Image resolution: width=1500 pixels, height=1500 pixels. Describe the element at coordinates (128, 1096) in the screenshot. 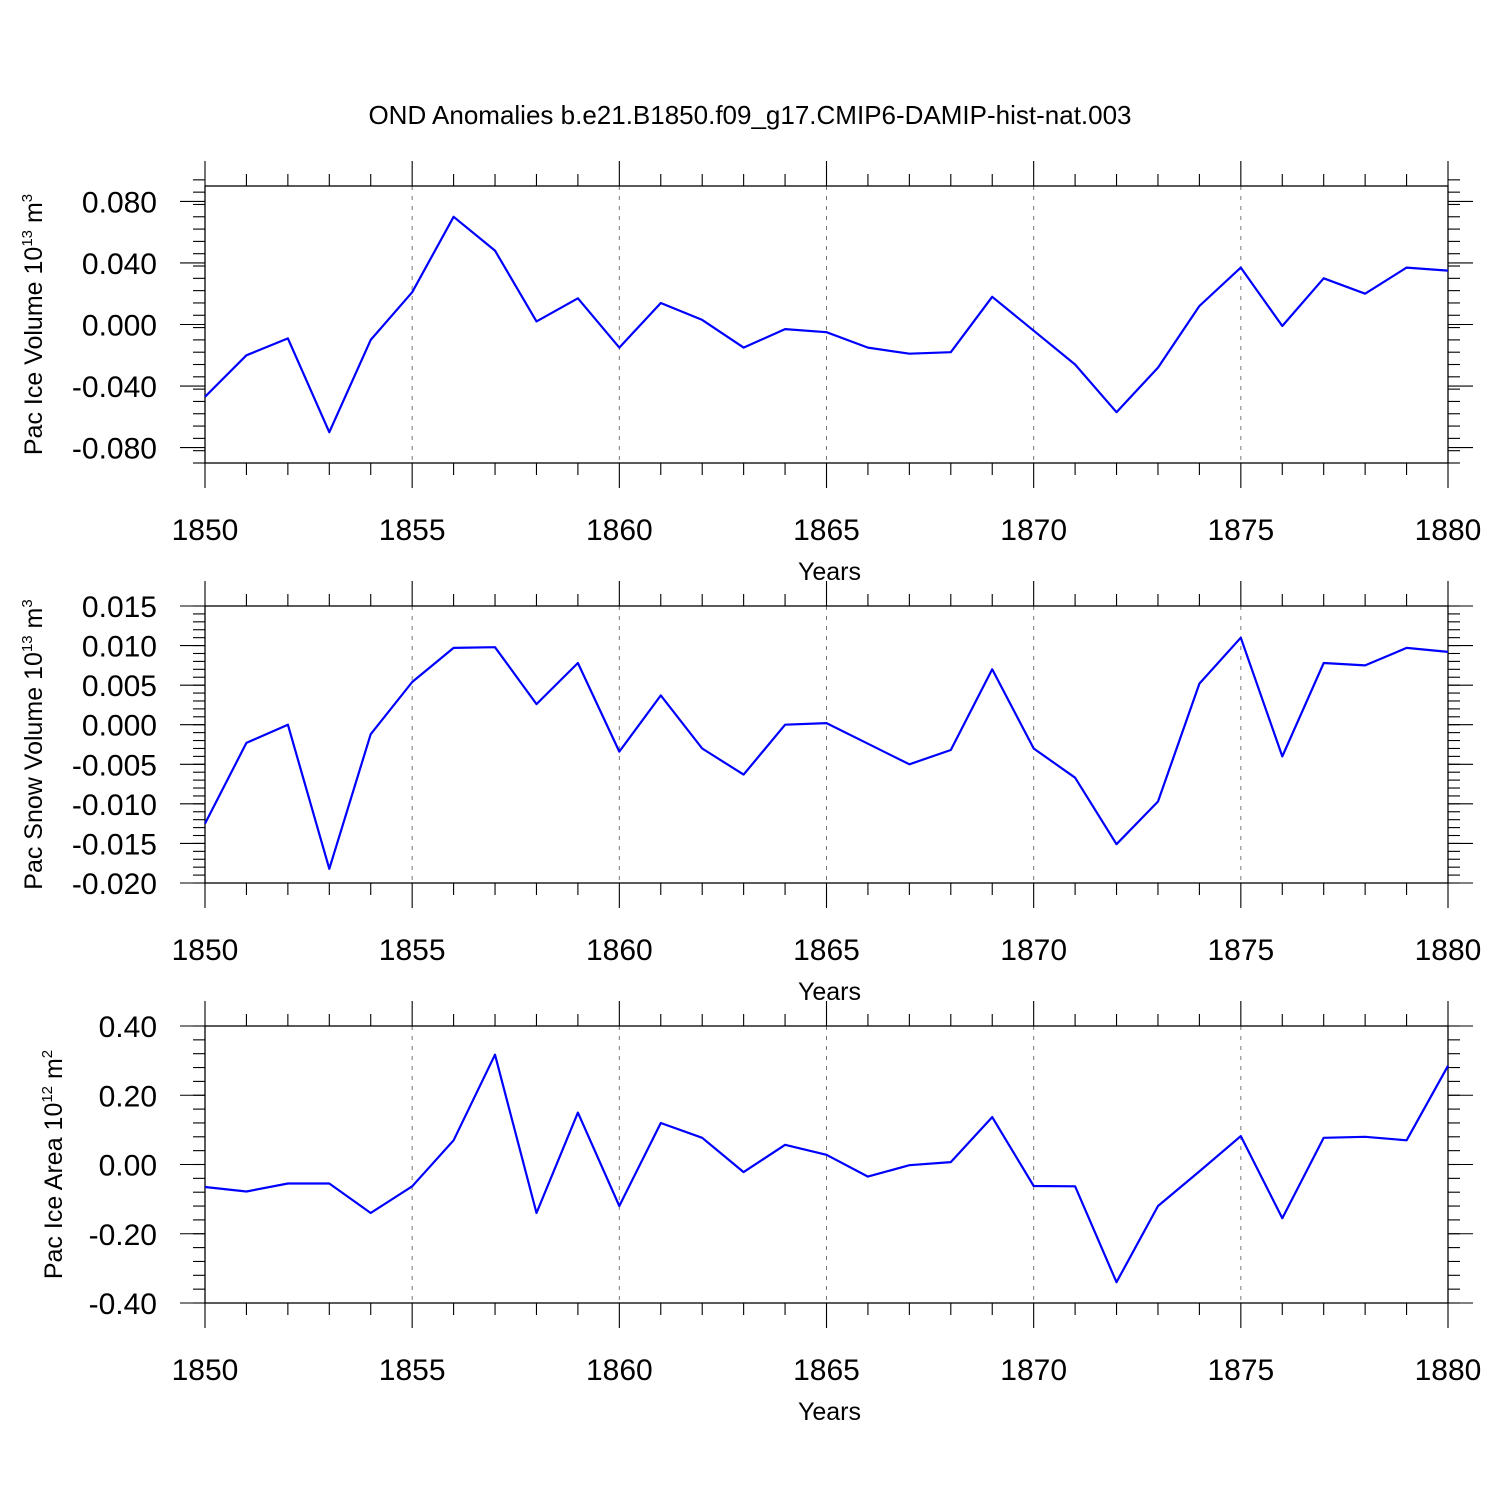

I see `y-tick-label: 0.20` at that location.